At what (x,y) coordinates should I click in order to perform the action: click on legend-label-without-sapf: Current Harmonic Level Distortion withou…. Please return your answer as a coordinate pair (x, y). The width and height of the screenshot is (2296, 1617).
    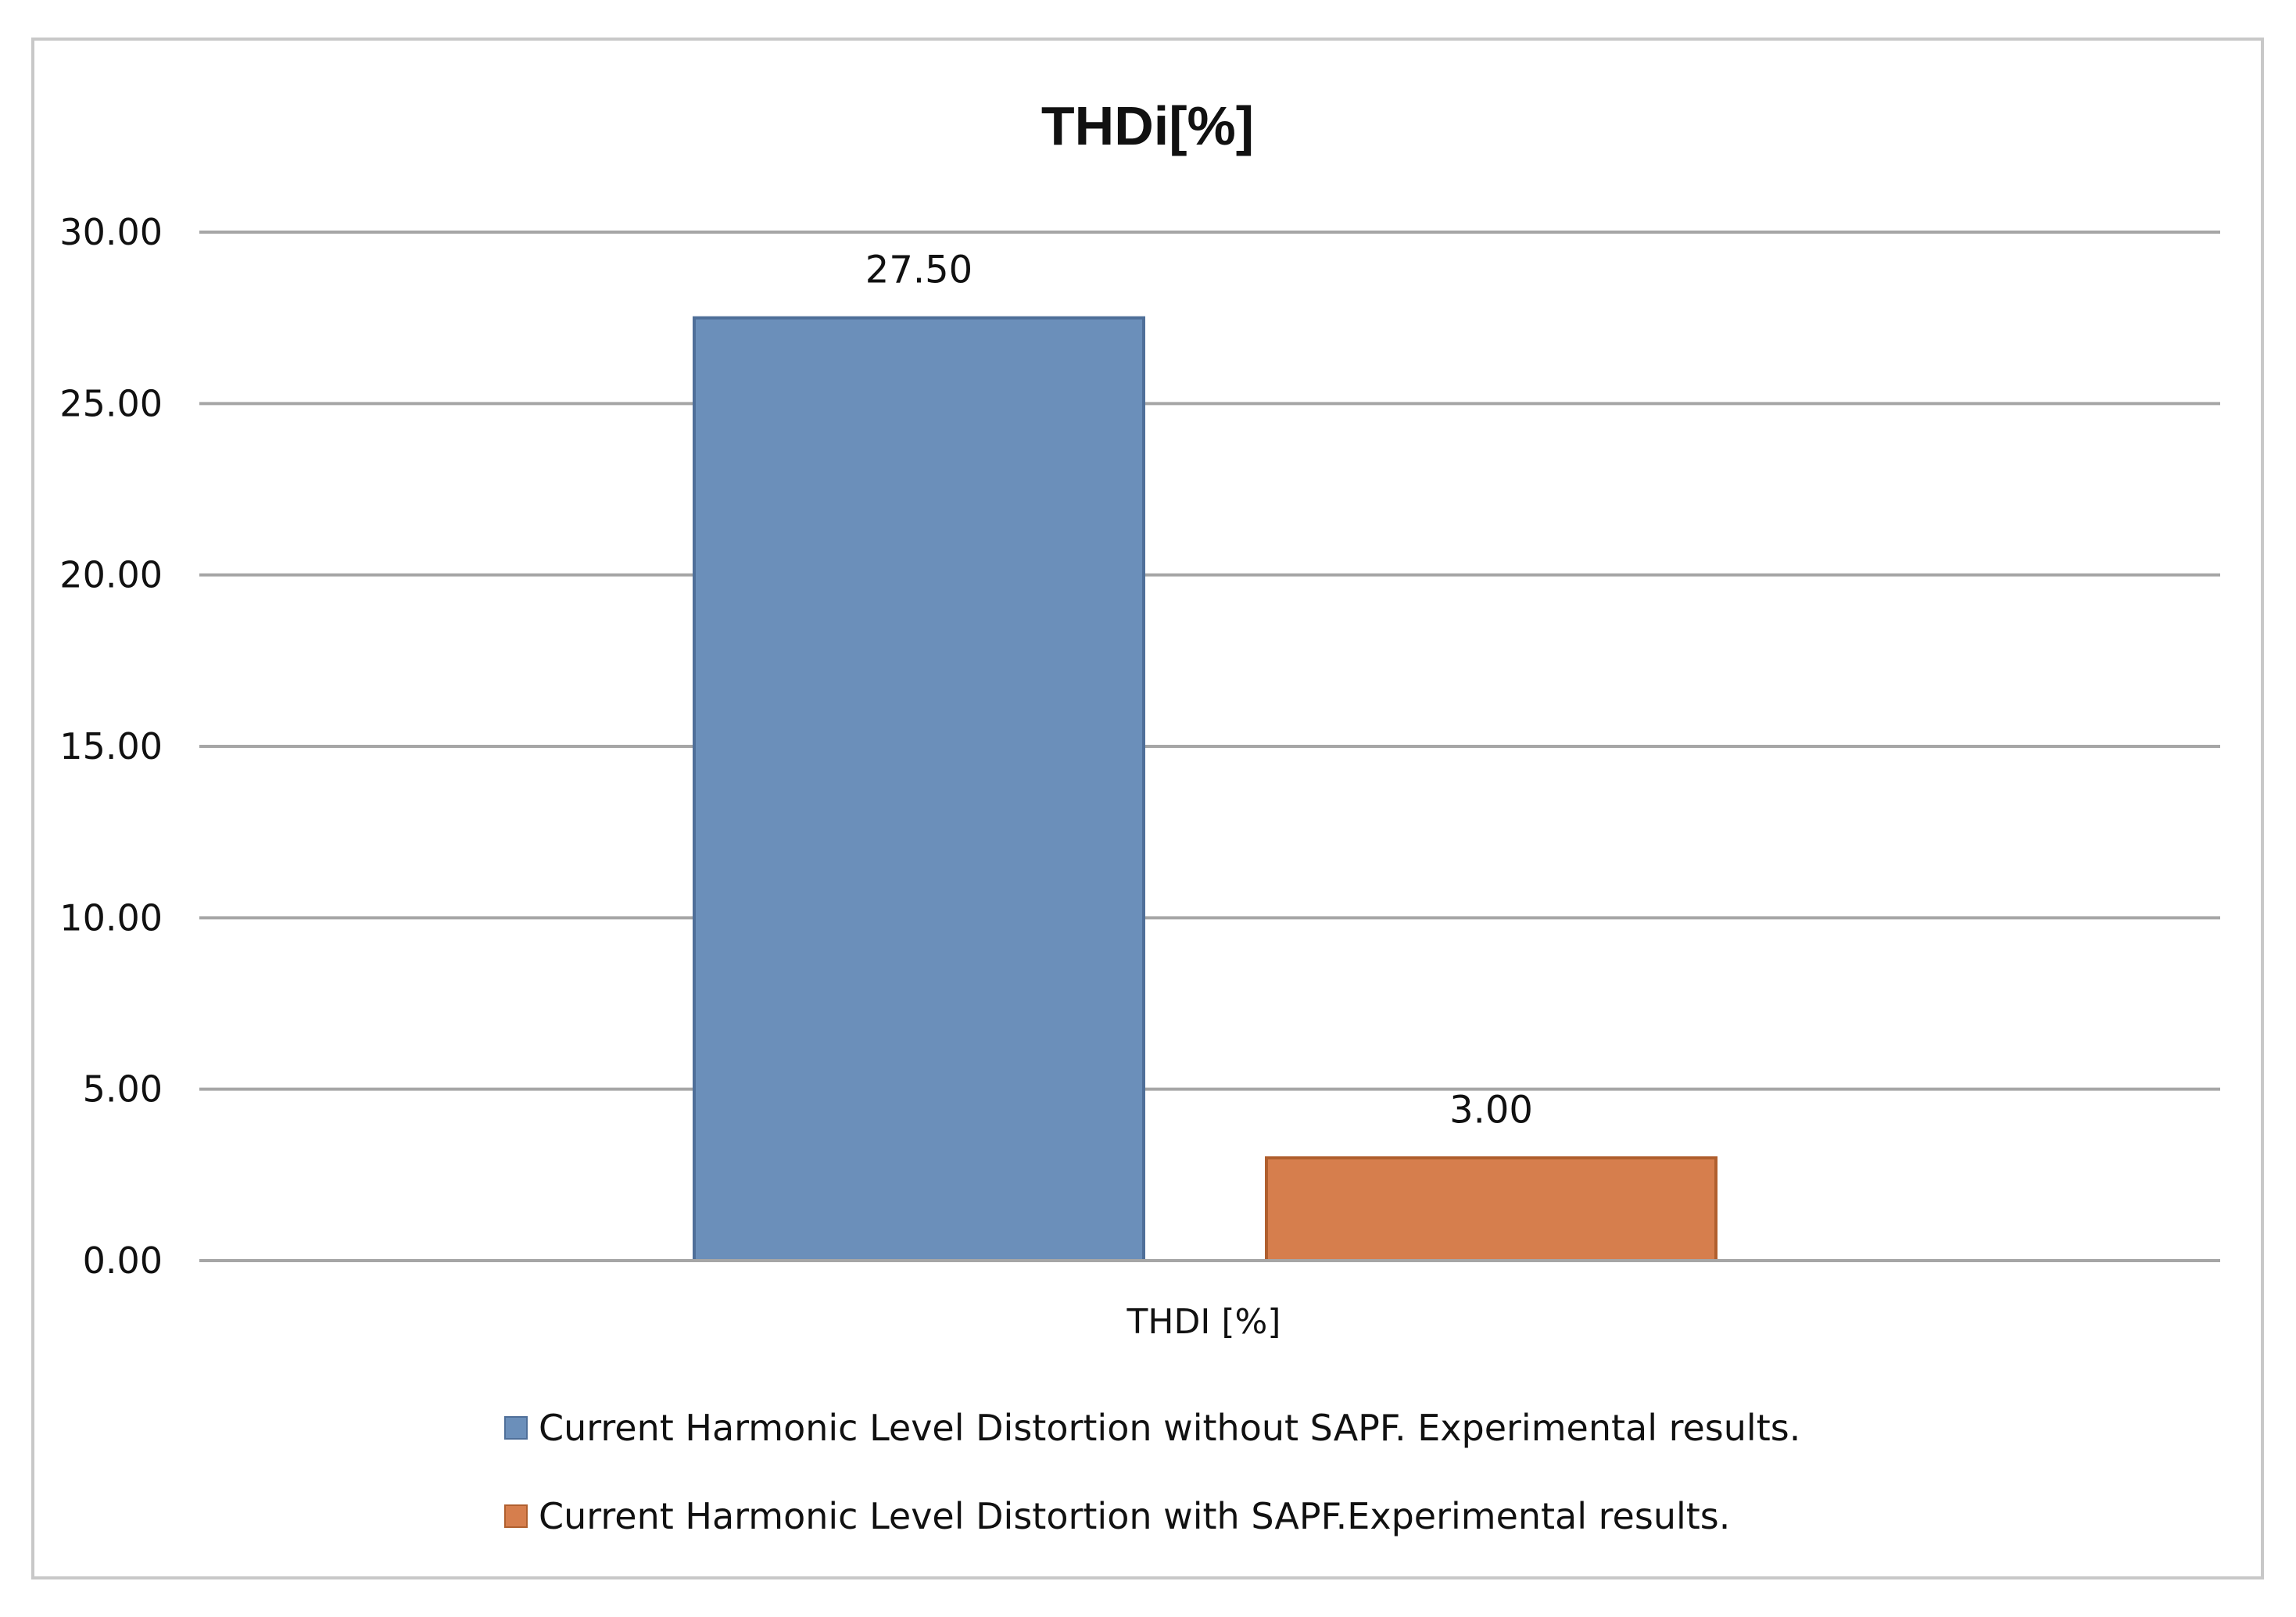
    Looking at the image, I should click on (1170, 1428).